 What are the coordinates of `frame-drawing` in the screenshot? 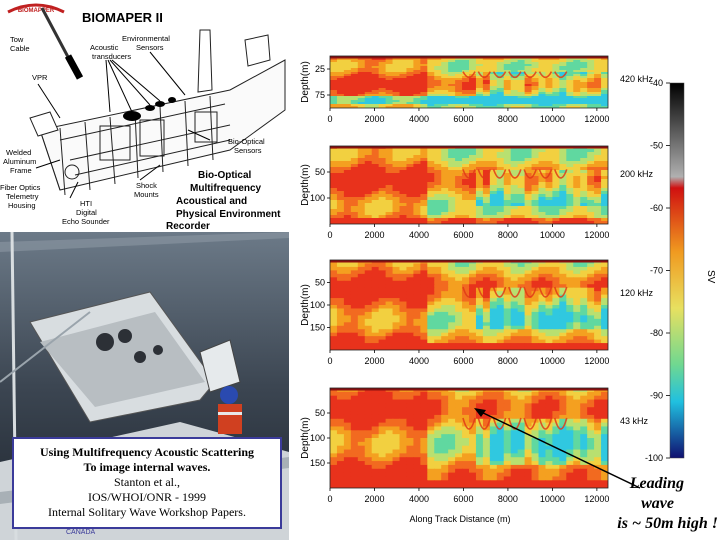 It's located at (157, 112).